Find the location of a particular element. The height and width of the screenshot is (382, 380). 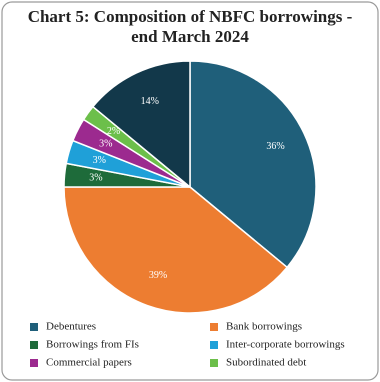

legend-label: Borrowings from FIs is located at coordinates (92, 345).